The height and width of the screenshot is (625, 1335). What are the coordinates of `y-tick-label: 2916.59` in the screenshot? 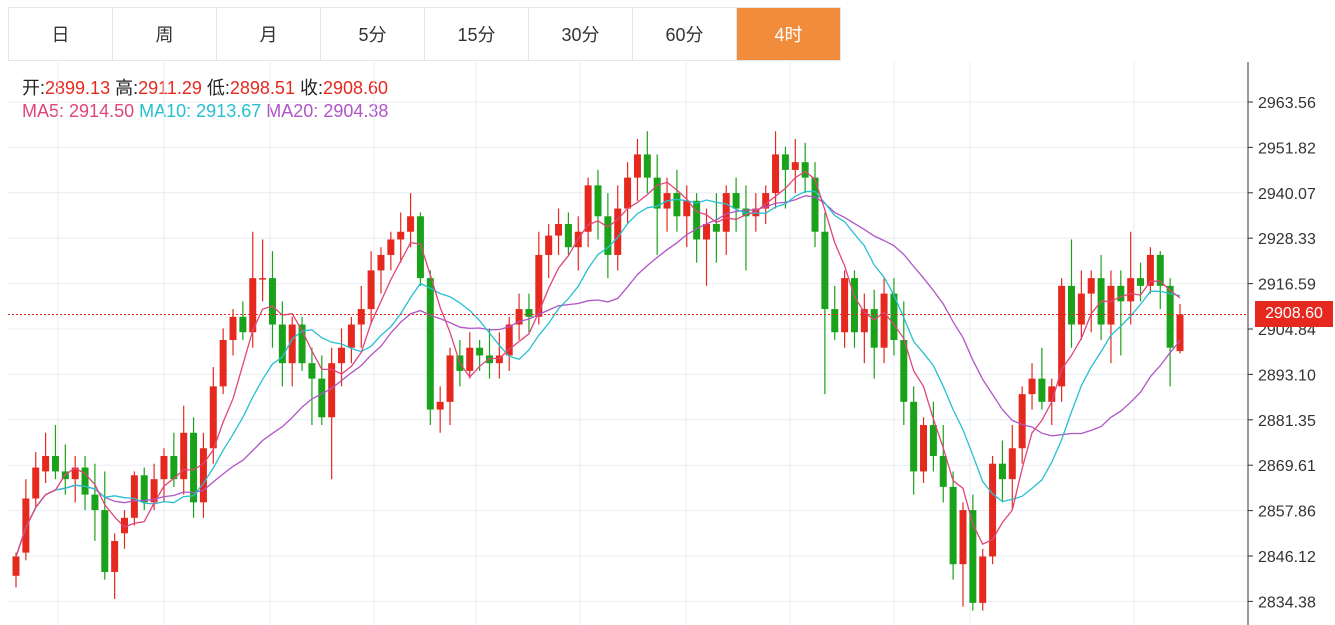 It's located at (1287, 285).